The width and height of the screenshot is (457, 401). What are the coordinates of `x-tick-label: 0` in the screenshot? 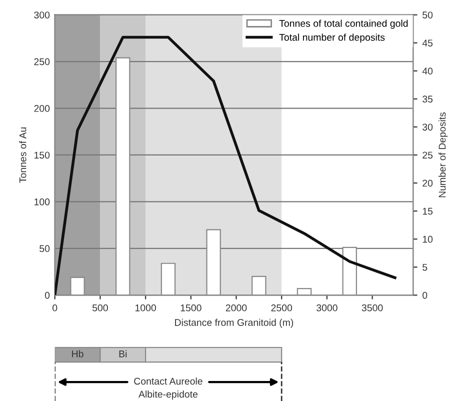 It's located at (55, 308).